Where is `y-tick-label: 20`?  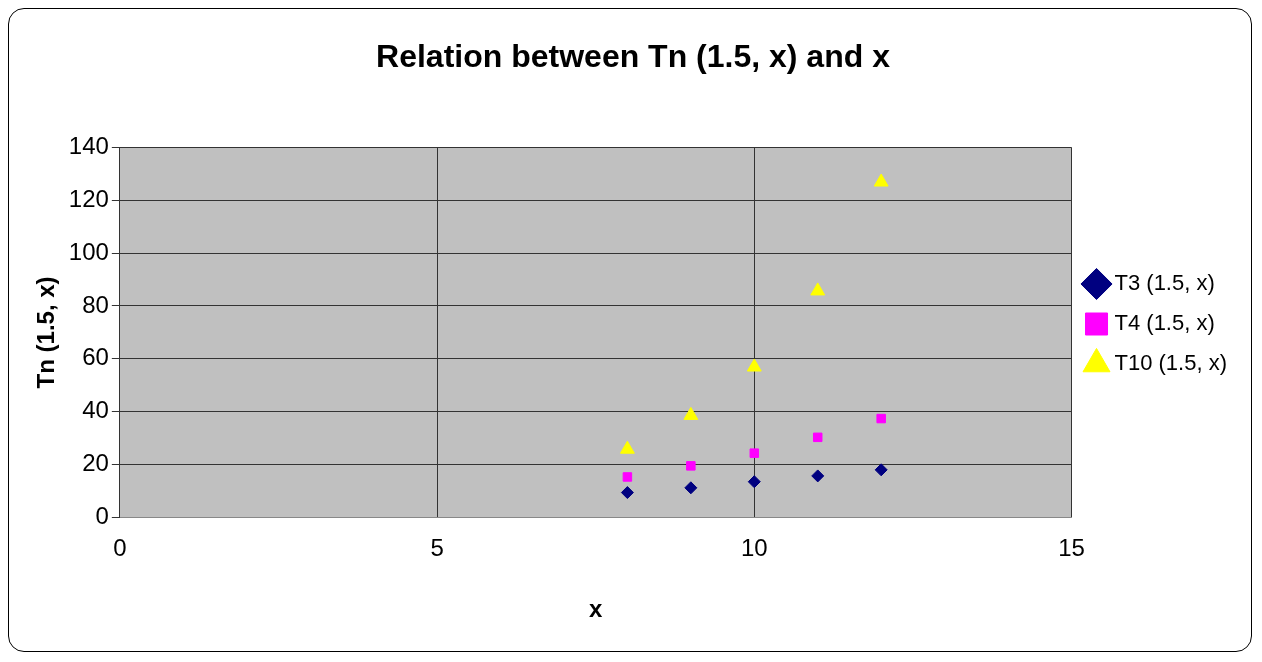 y-tick-label: 20 is located at coordinates (95, 463).